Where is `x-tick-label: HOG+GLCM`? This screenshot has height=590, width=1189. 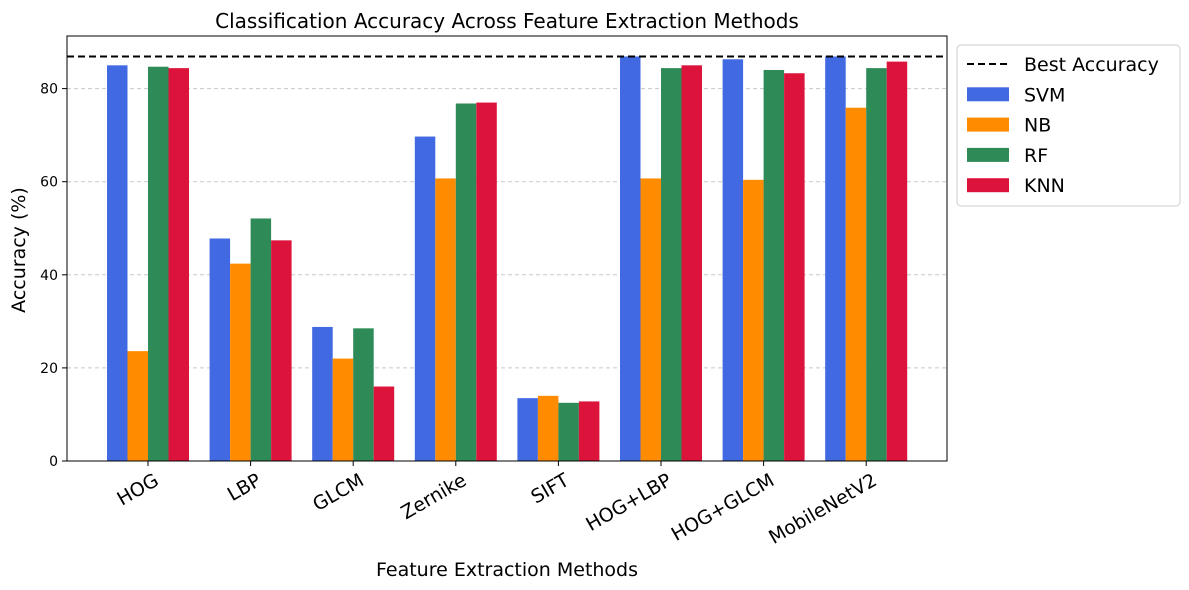
x-tick-label: HOG+GLCM is located at coordinates (723, 507).